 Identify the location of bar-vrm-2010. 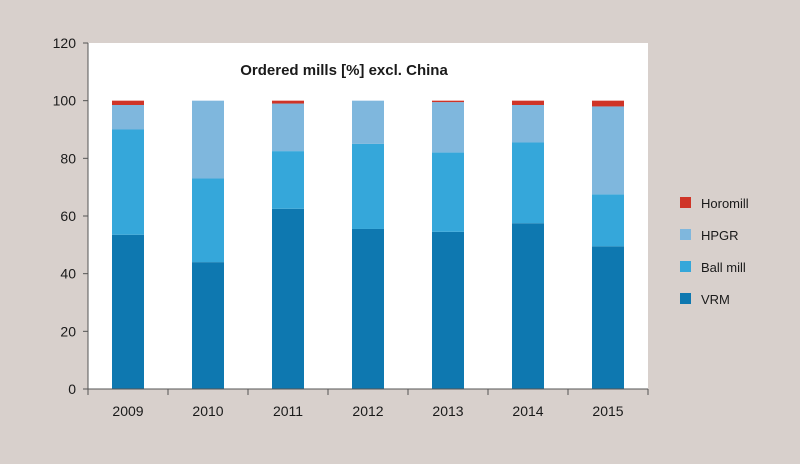
(208, 325).